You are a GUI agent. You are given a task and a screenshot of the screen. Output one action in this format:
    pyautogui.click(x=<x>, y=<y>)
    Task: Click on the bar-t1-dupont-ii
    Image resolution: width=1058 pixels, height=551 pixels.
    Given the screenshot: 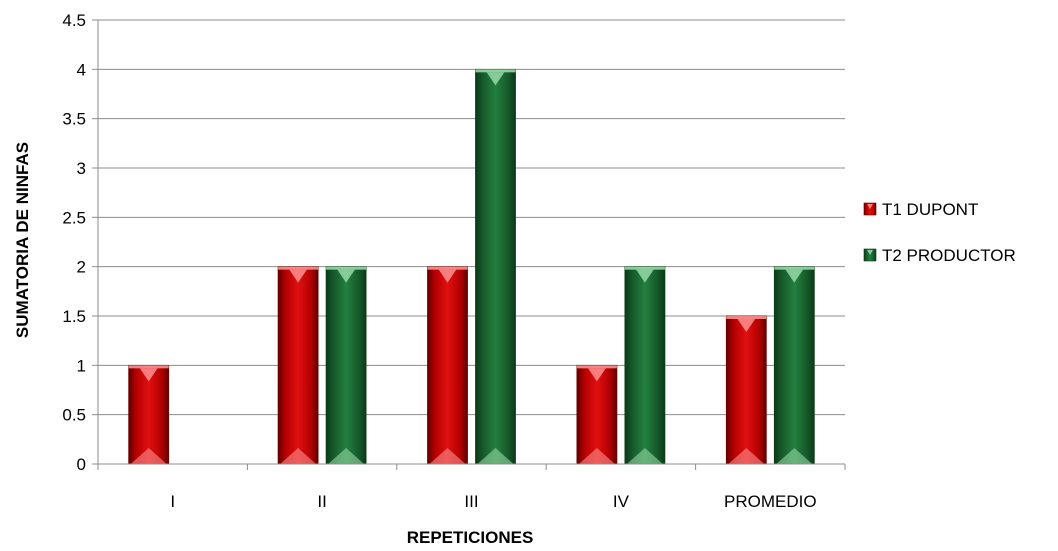 What is the action you would take?
    pyautogui.click(x=298, y=365)
    